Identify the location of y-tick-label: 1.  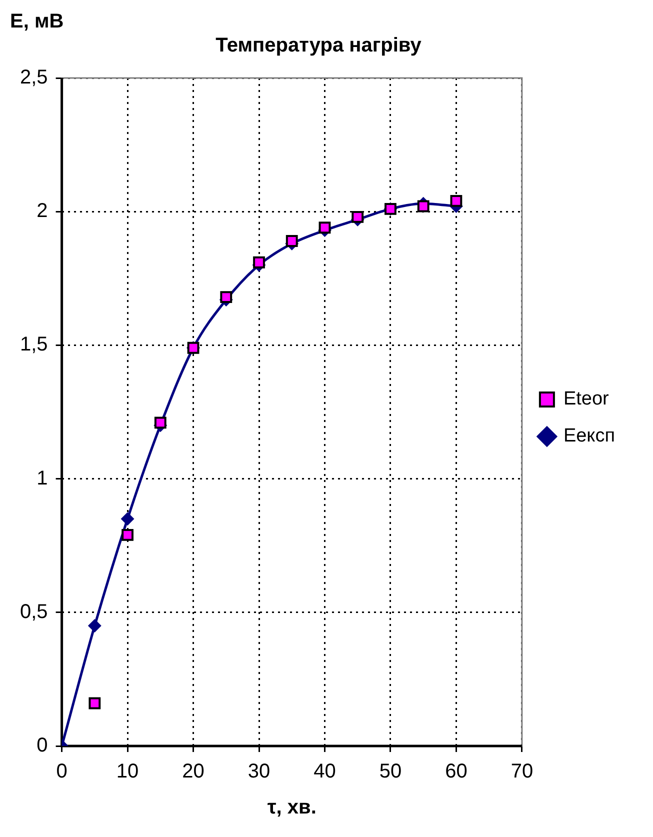
(42, 478).